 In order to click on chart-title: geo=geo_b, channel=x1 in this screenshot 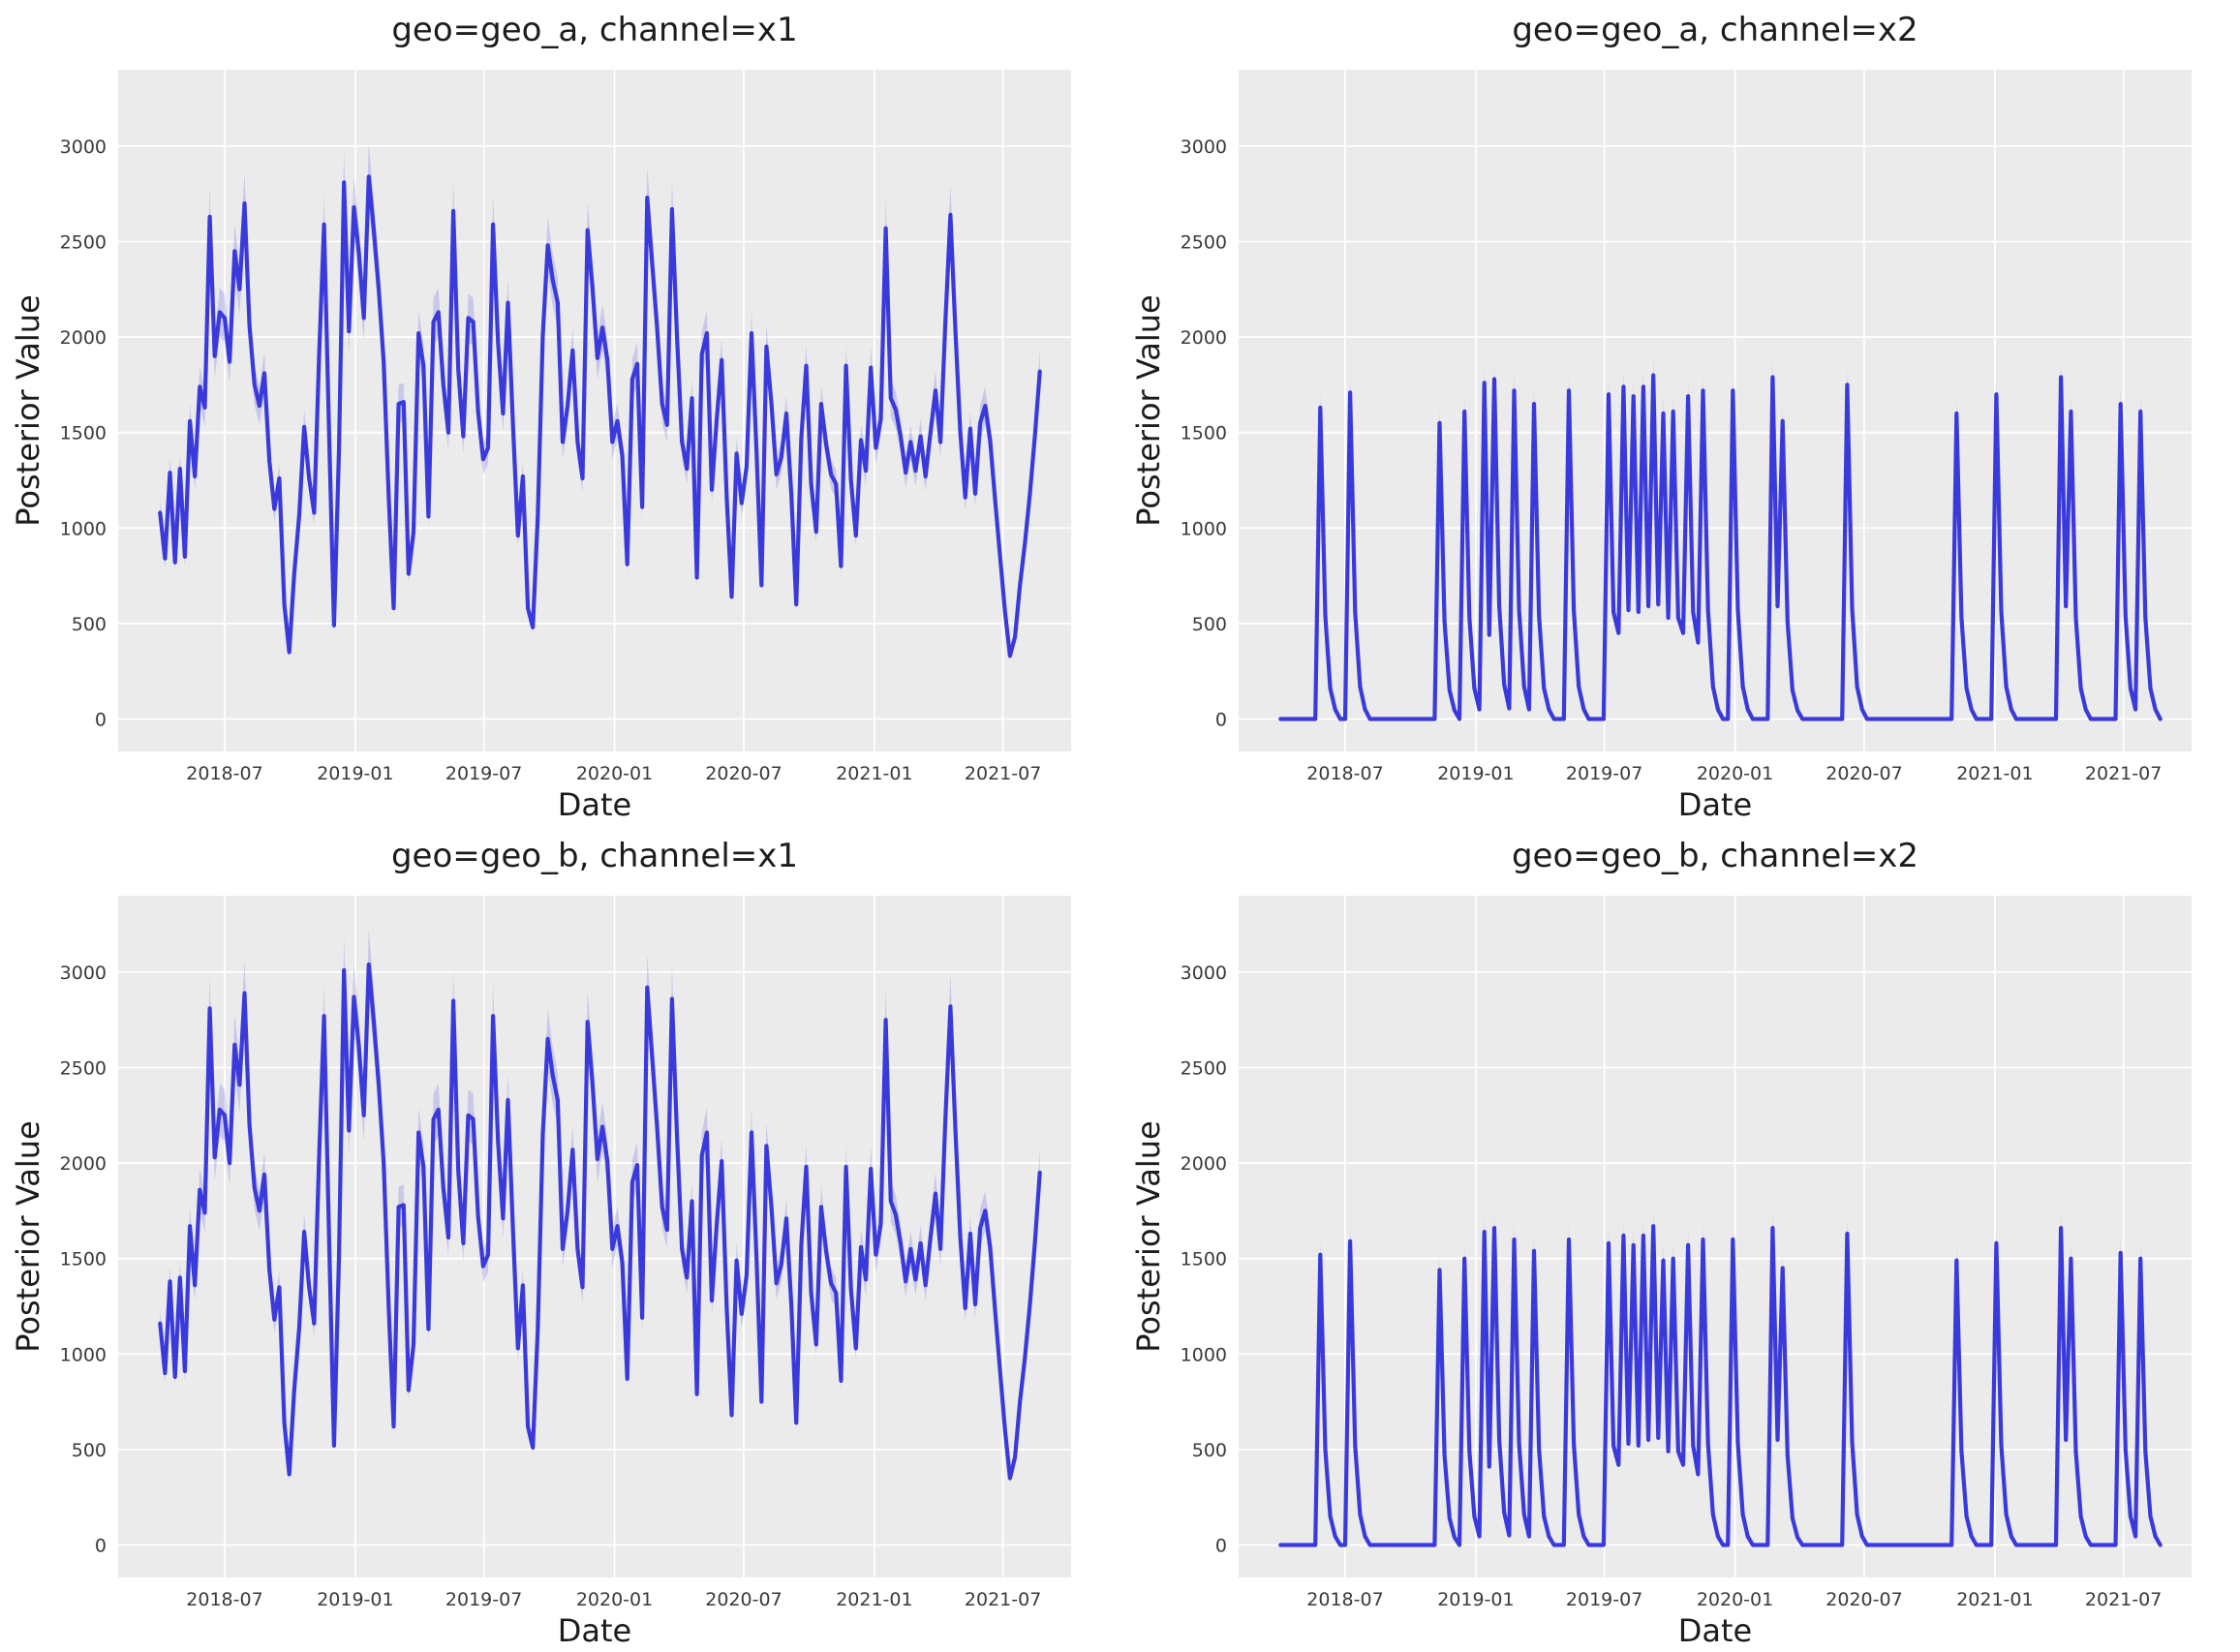, I will do `click(594, 856)`.